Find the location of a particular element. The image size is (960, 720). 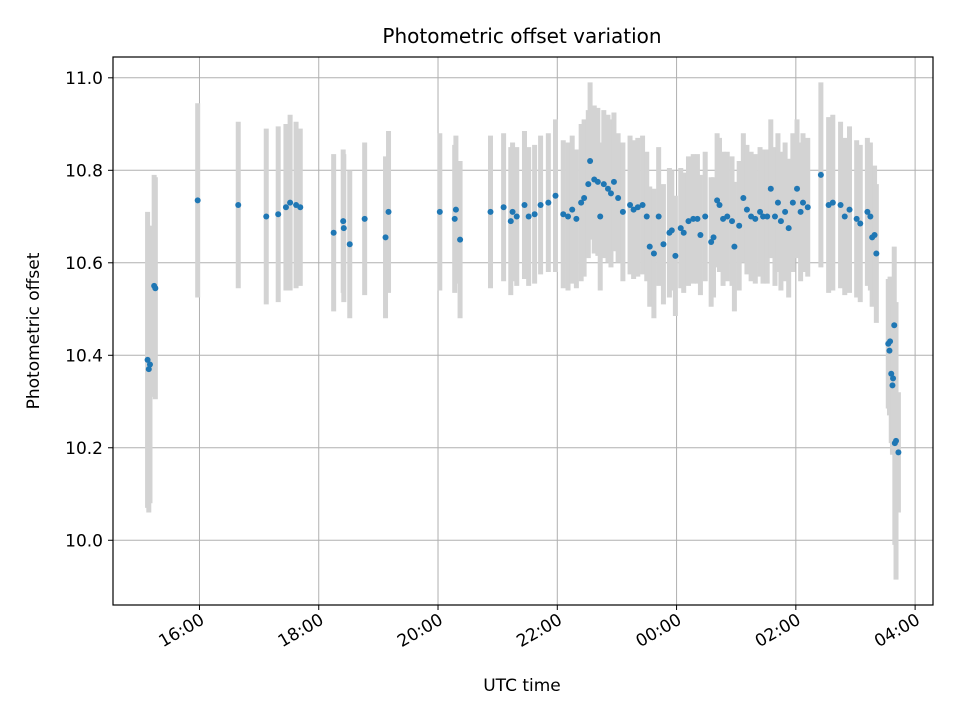

y-tick-label: 10.4 is located at coordinates (84, 356).